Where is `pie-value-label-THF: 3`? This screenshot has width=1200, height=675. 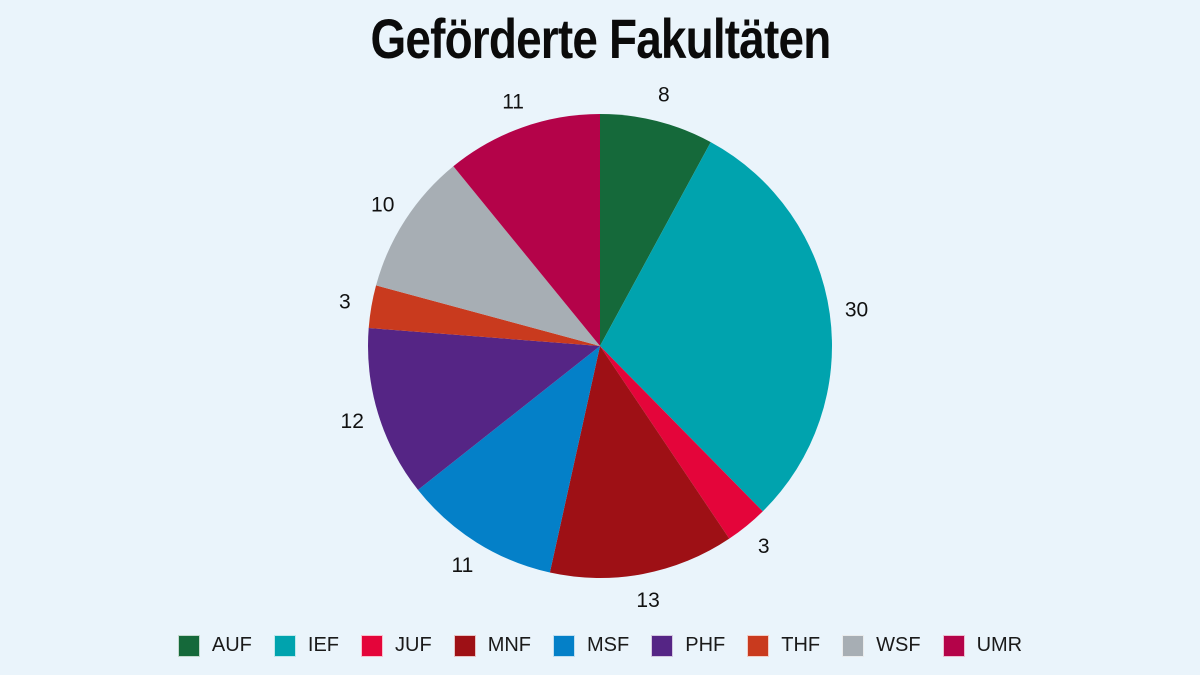
pie-value-label-THF: 3 is located at coordinates (345, 301).